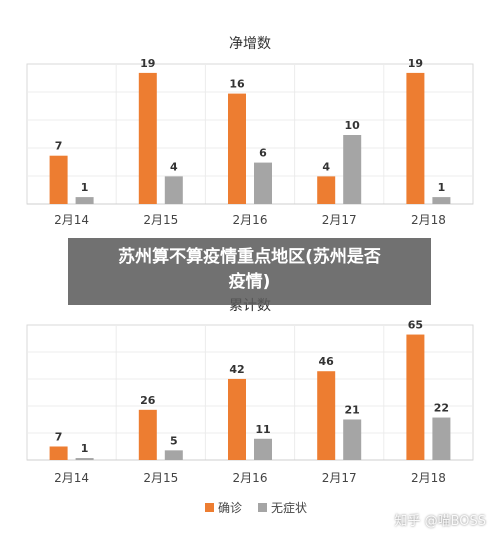 The width and height of the screenshot is (500, 543). I want to click on headline-overlay: 苏州算不算疫情重点地区(苏州是否 疫情), so click(249, 271).